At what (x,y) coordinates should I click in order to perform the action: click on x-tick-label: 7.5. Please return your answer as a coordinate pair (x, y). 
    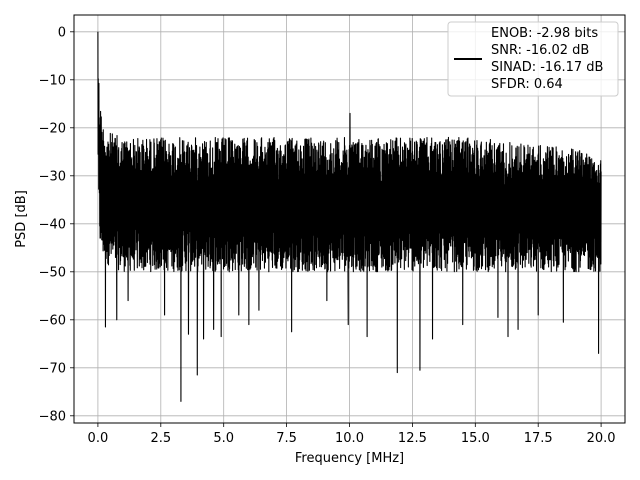
    Looking at the image, I should click on (286, 438).